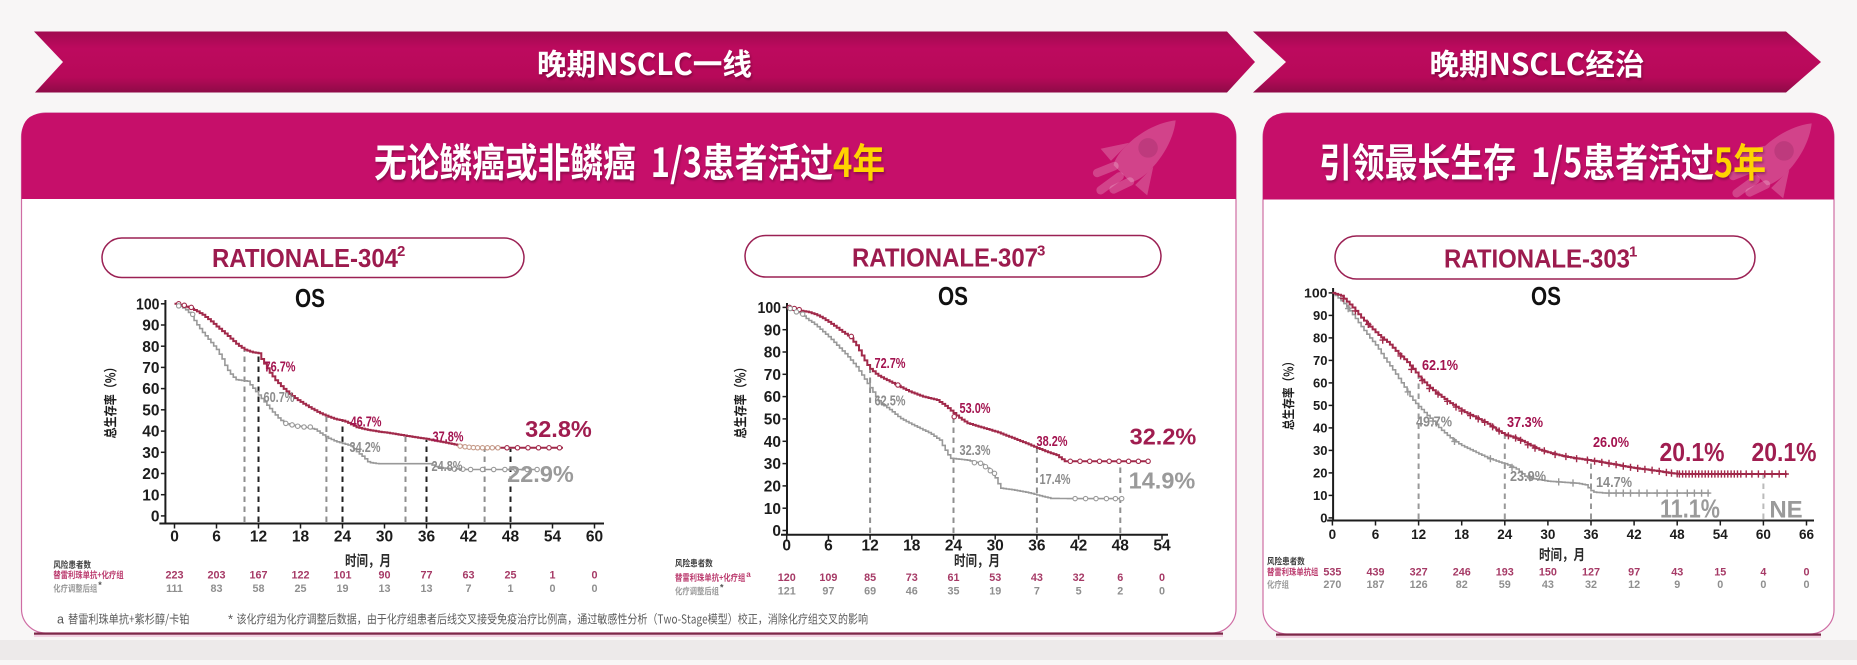  What do you see at coordinates (1763, 572) in the screenshot?
I see `svg-text: 4` at bounding box center [1763, 572].